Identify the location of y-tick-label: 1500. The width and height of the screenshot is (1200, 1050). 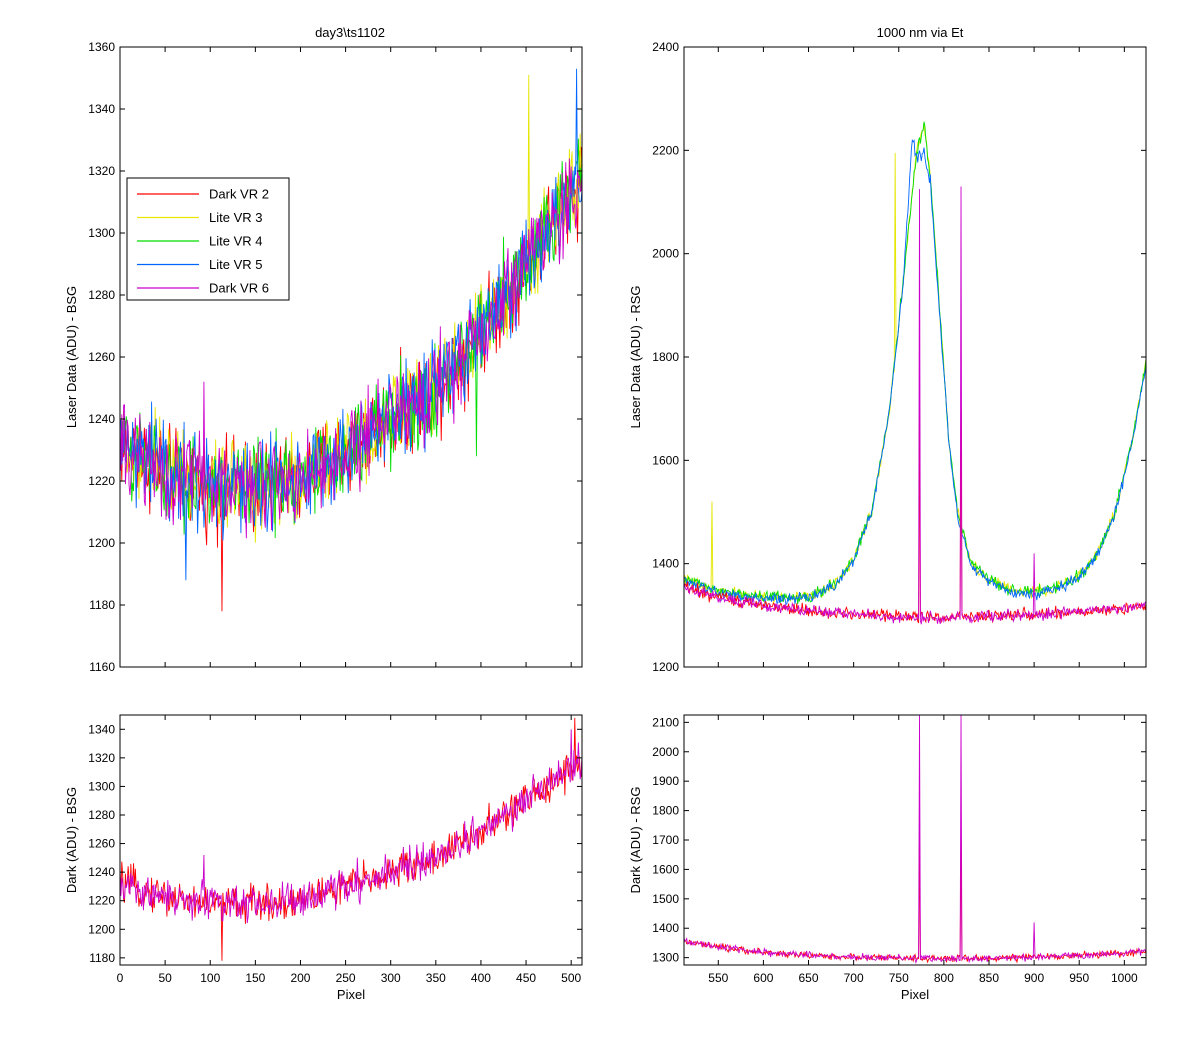
(665, 899).